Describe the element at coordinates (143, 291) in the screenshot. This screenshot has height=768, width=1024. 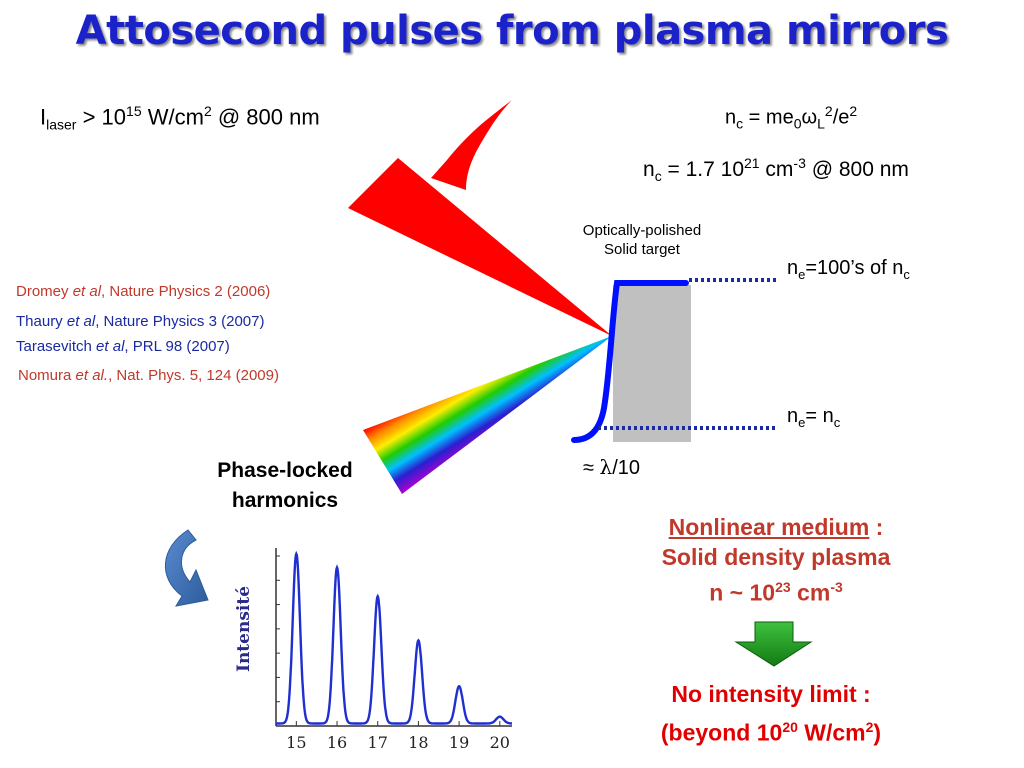
I see `reference-dromey: Dromey et al, Nature Physics 2 (2006)` at that location.